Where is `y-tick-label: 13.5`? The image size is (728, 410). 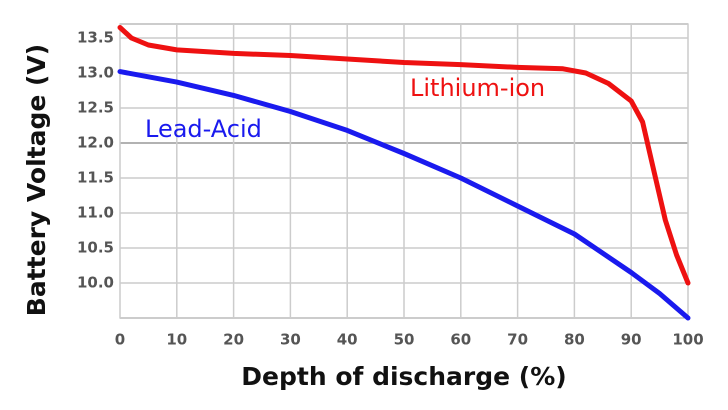
y-tick-label: 13.5 is located at coordinates (95, 38).